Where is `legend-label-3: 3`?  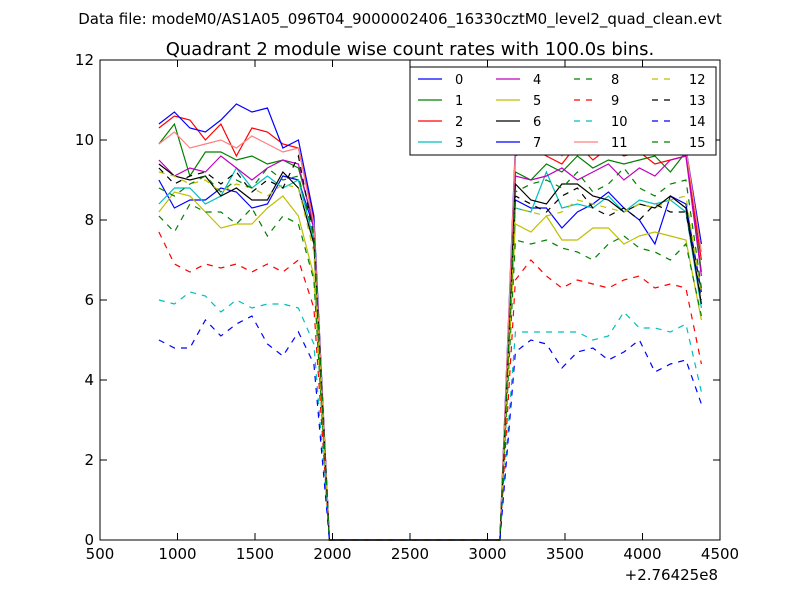 legend-label-3: 3 is located at coordinates (459, 143).